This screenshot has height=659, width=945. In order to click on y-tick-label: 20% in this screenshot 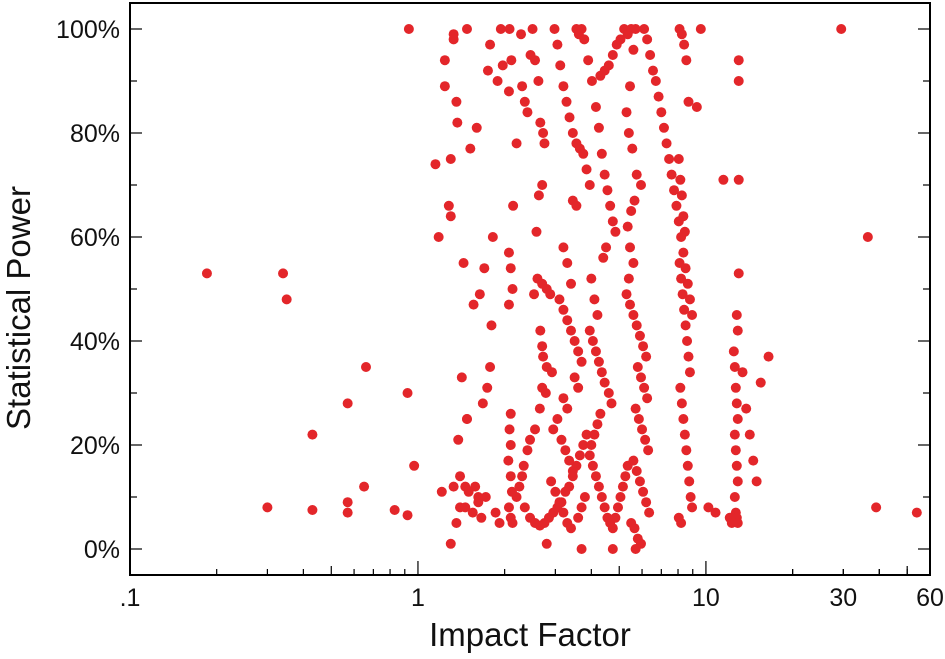, I will do `click(95, 446)`.